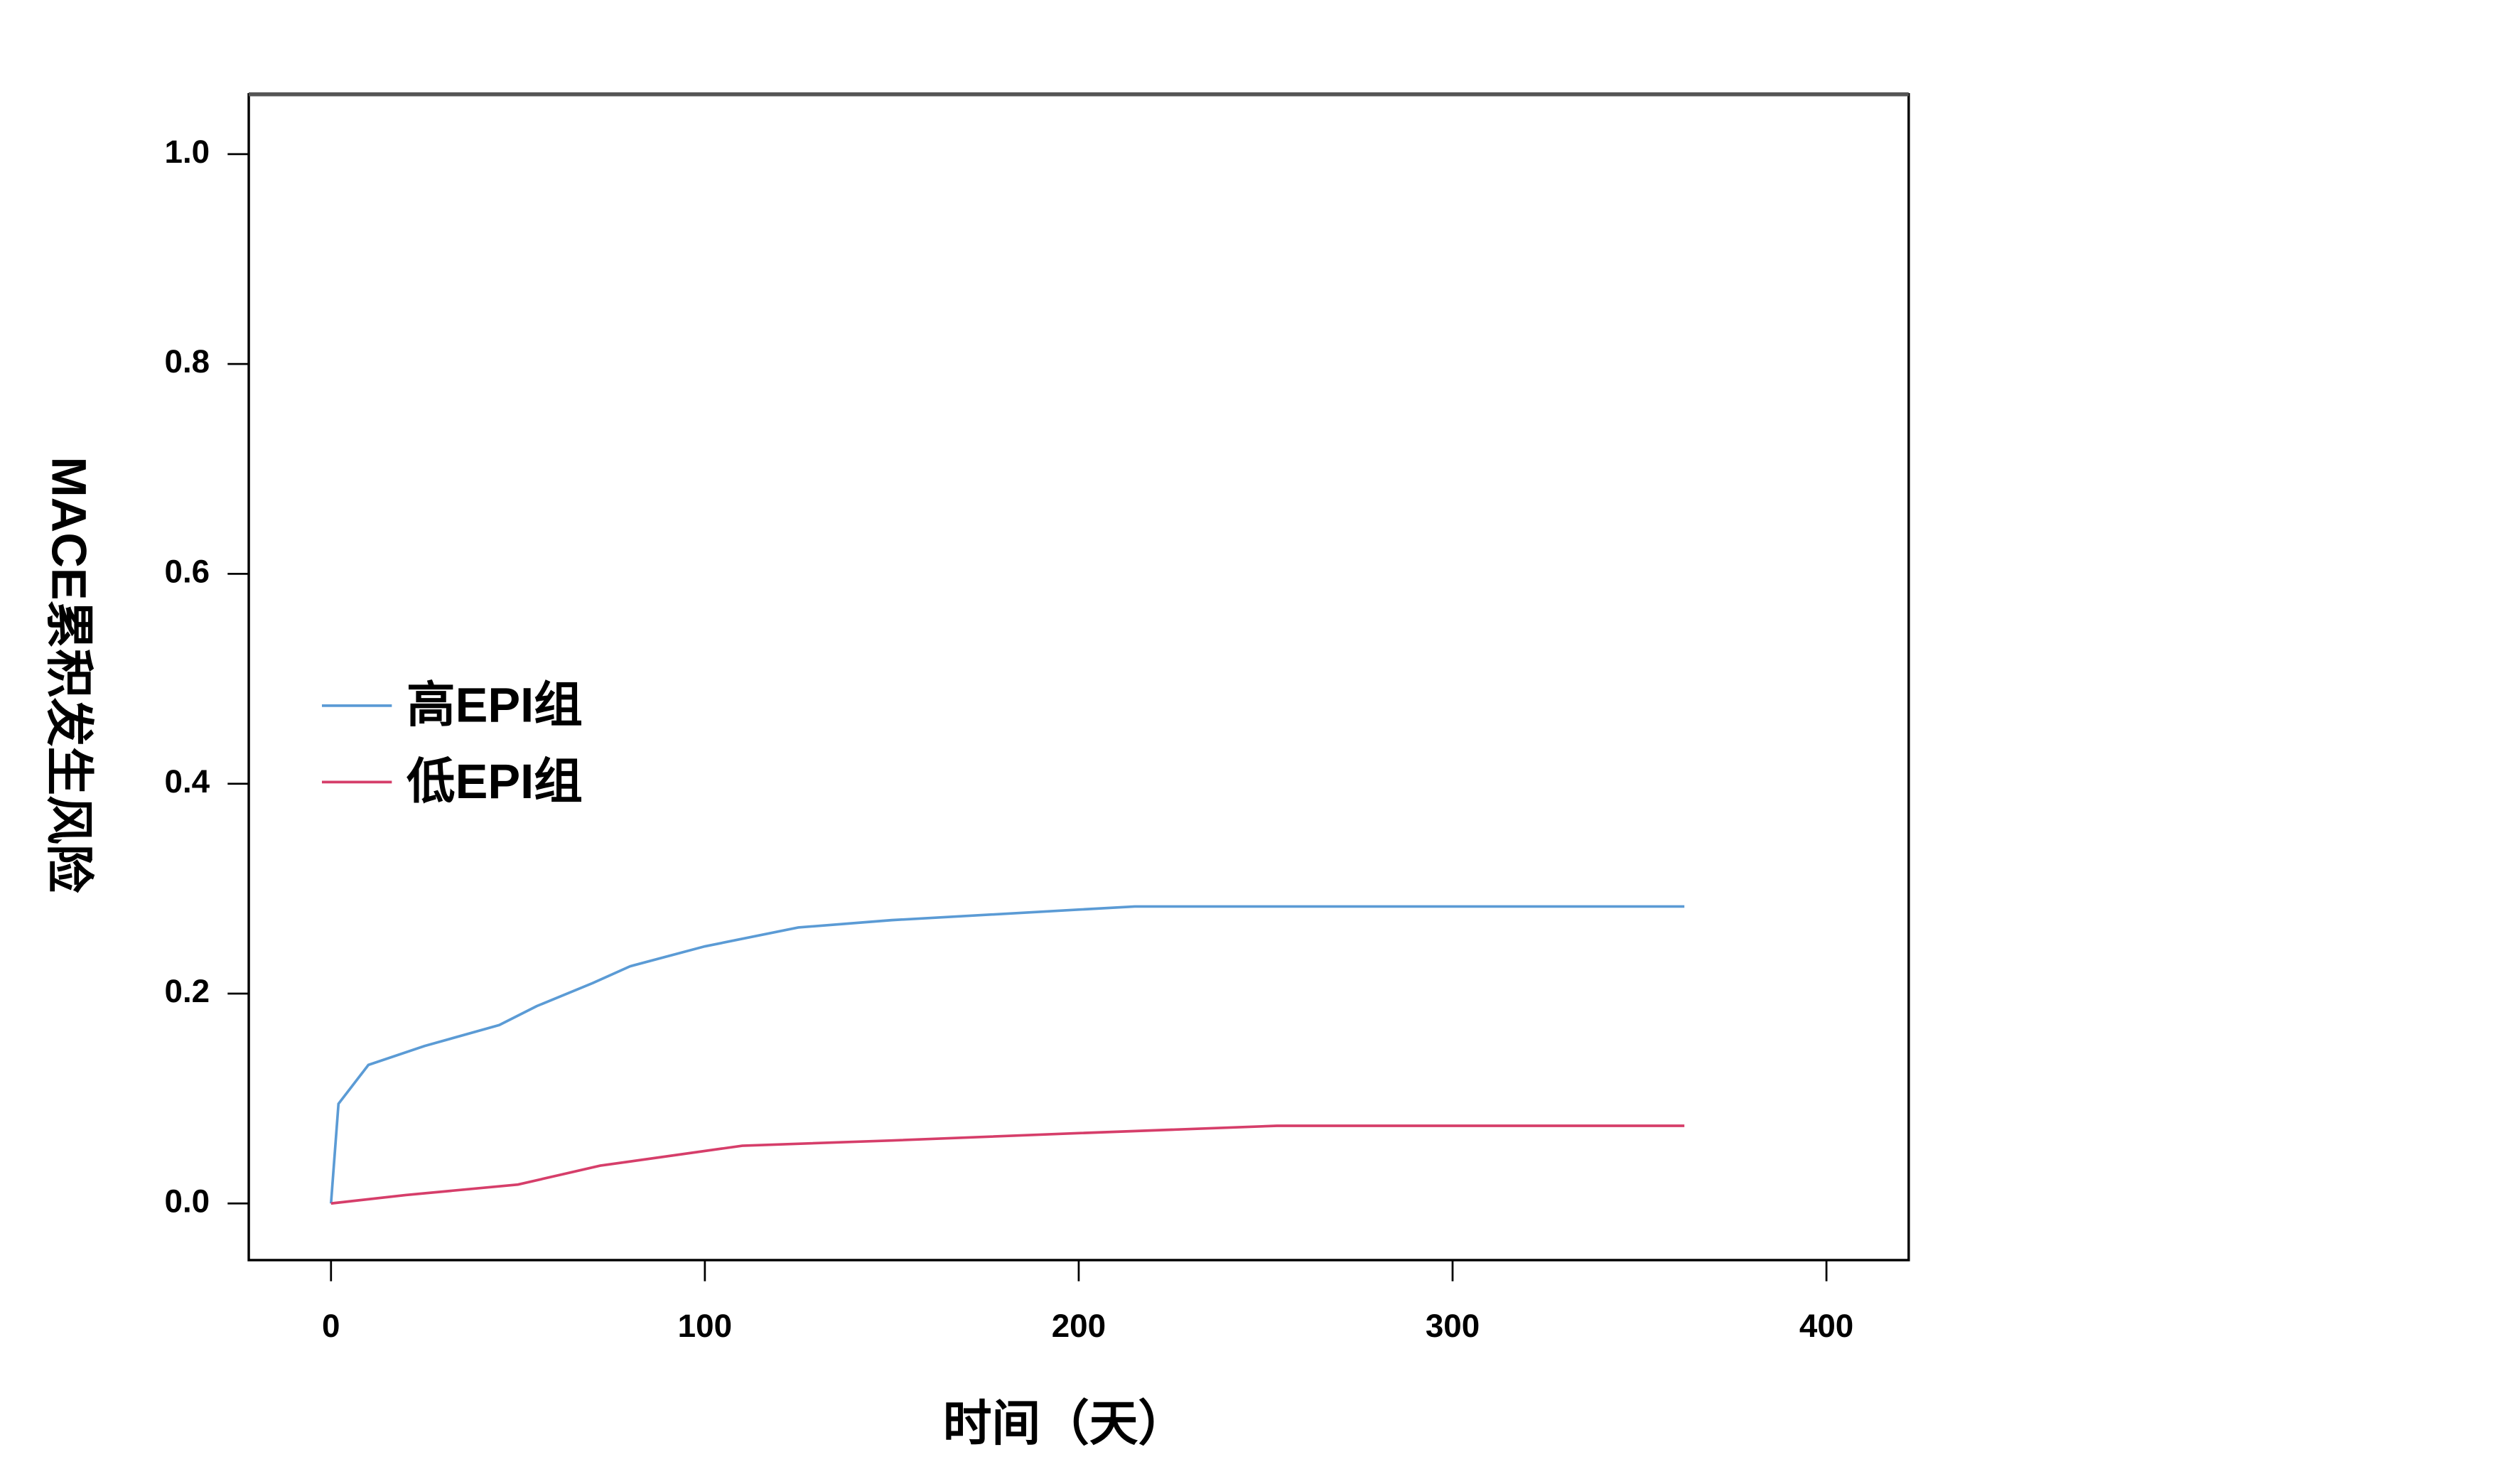 The width and height of the screenshot is (2520, 1484). What do you see at coordinates (187, 571) in the screenshot?
I see `y-tick-label: 0.6` at bounding box center [187, 571].